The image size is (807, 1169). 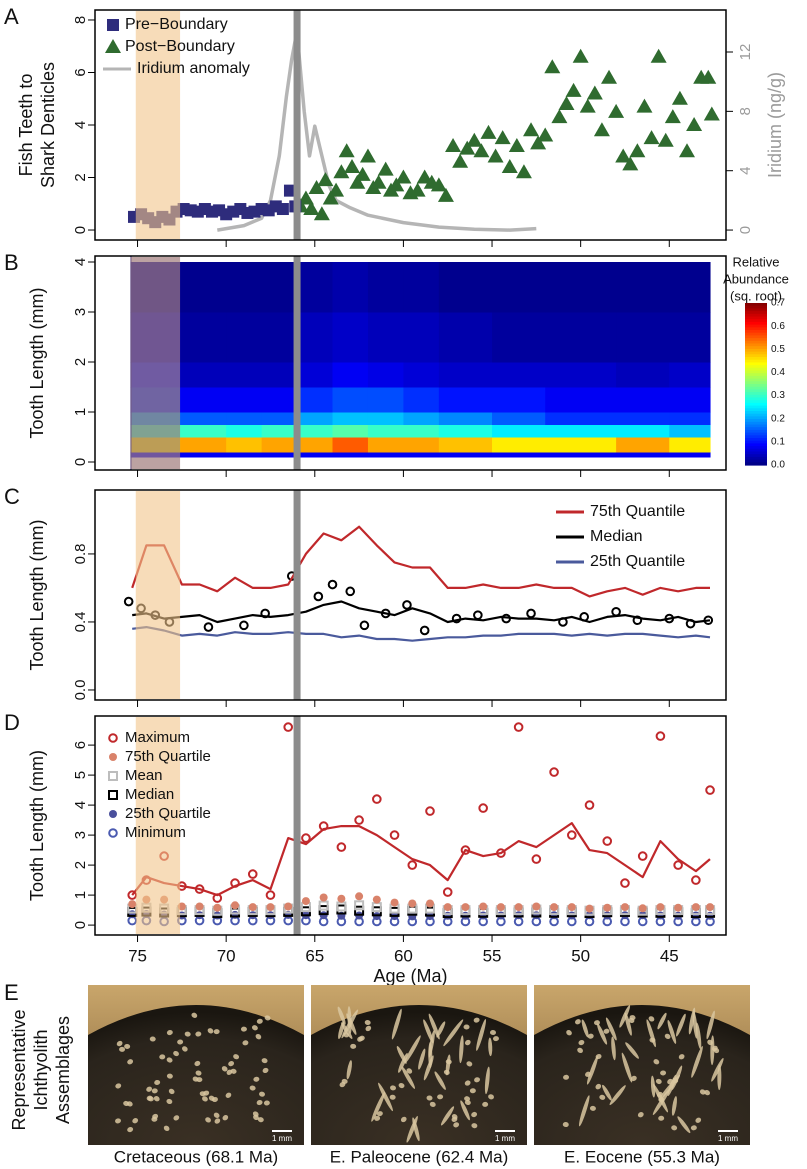 I want to click on y-tick-label: 6, so click(x=80, y=745).